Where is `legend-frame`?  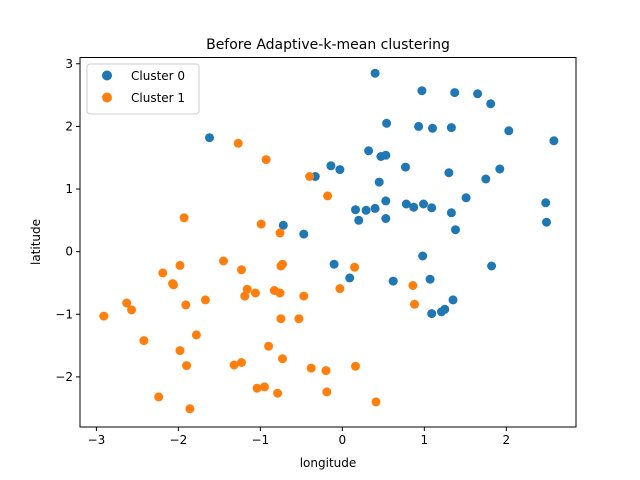 legend-frame is located at coordinates (143, 89).